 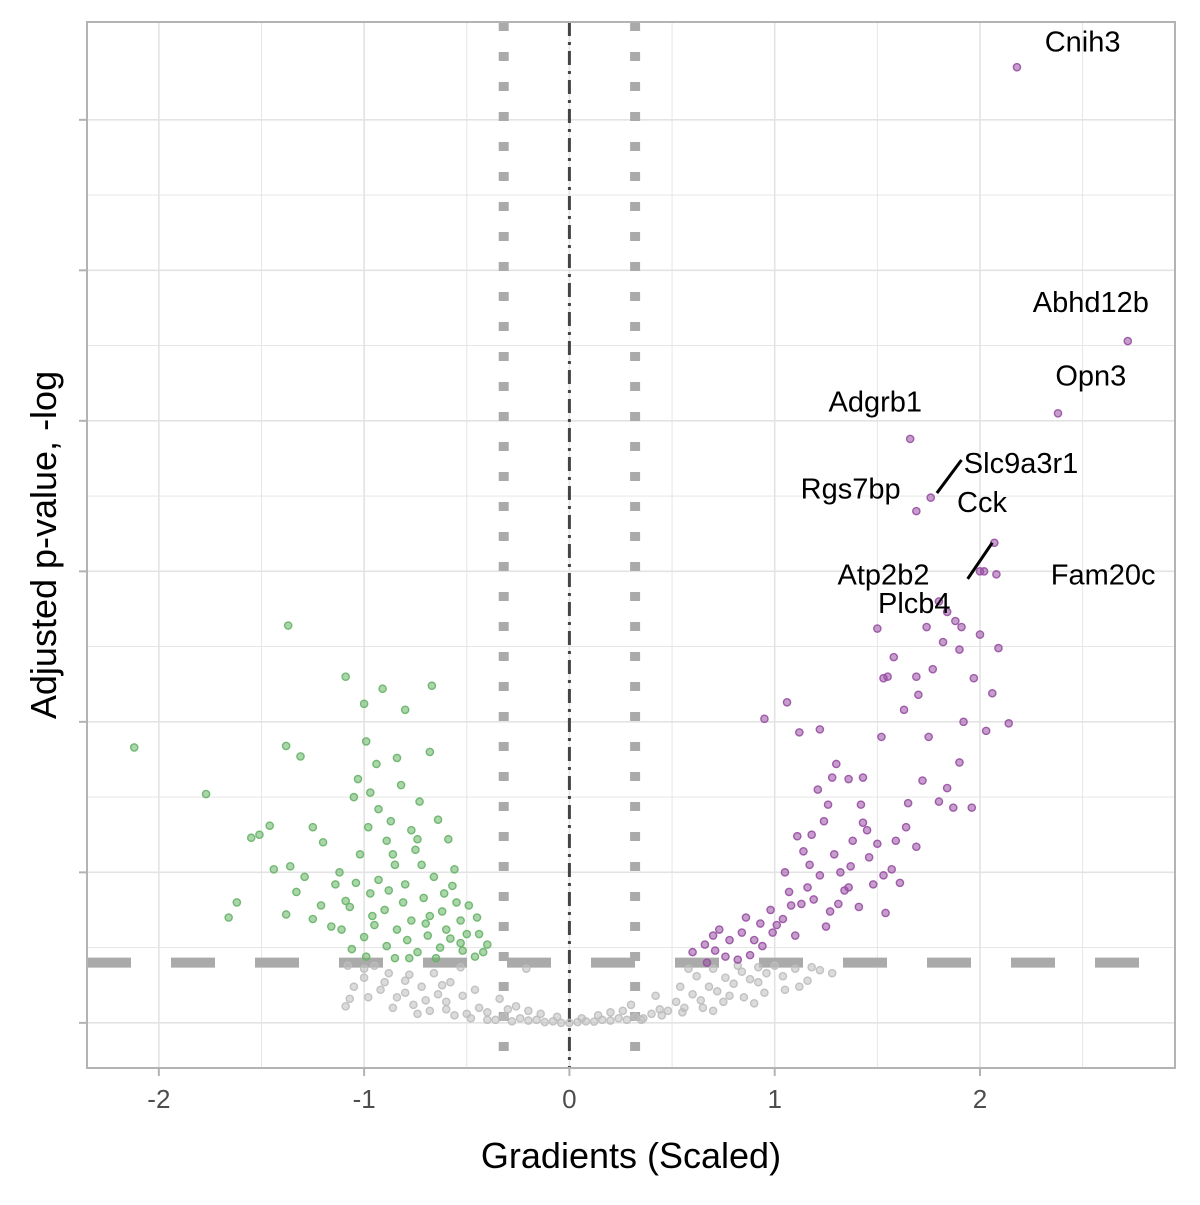 What do you see at coordinates (1103, 575) in the screenshot?
I see `gene-label-fam20c: Fam20c` at bounding box center [1103, 575].